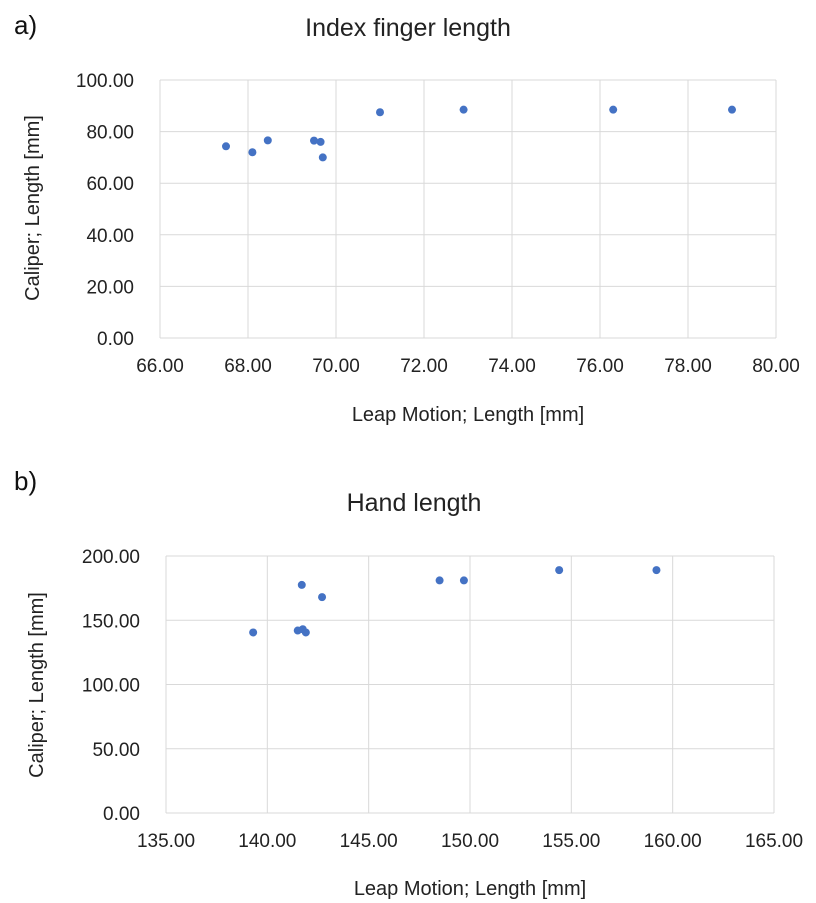 This screenshot has height=903, width=816. I want to click on x-tick-label: 76.00, so click(600, 366).